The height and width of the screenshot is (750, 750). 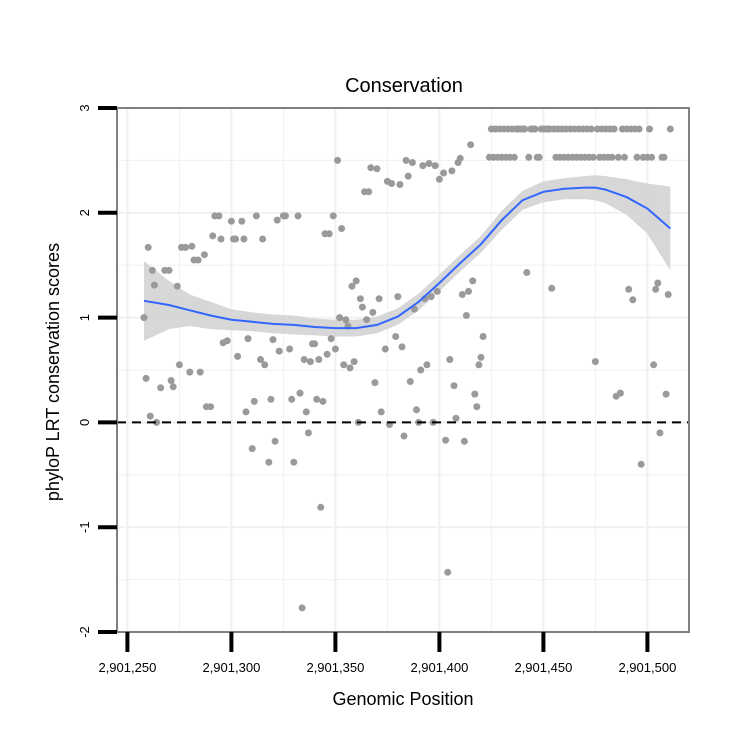 What do you see at coordinates (404, 86) in the screenshot?
I see `chart-title: Conservation` at bounding box center [404, 86].